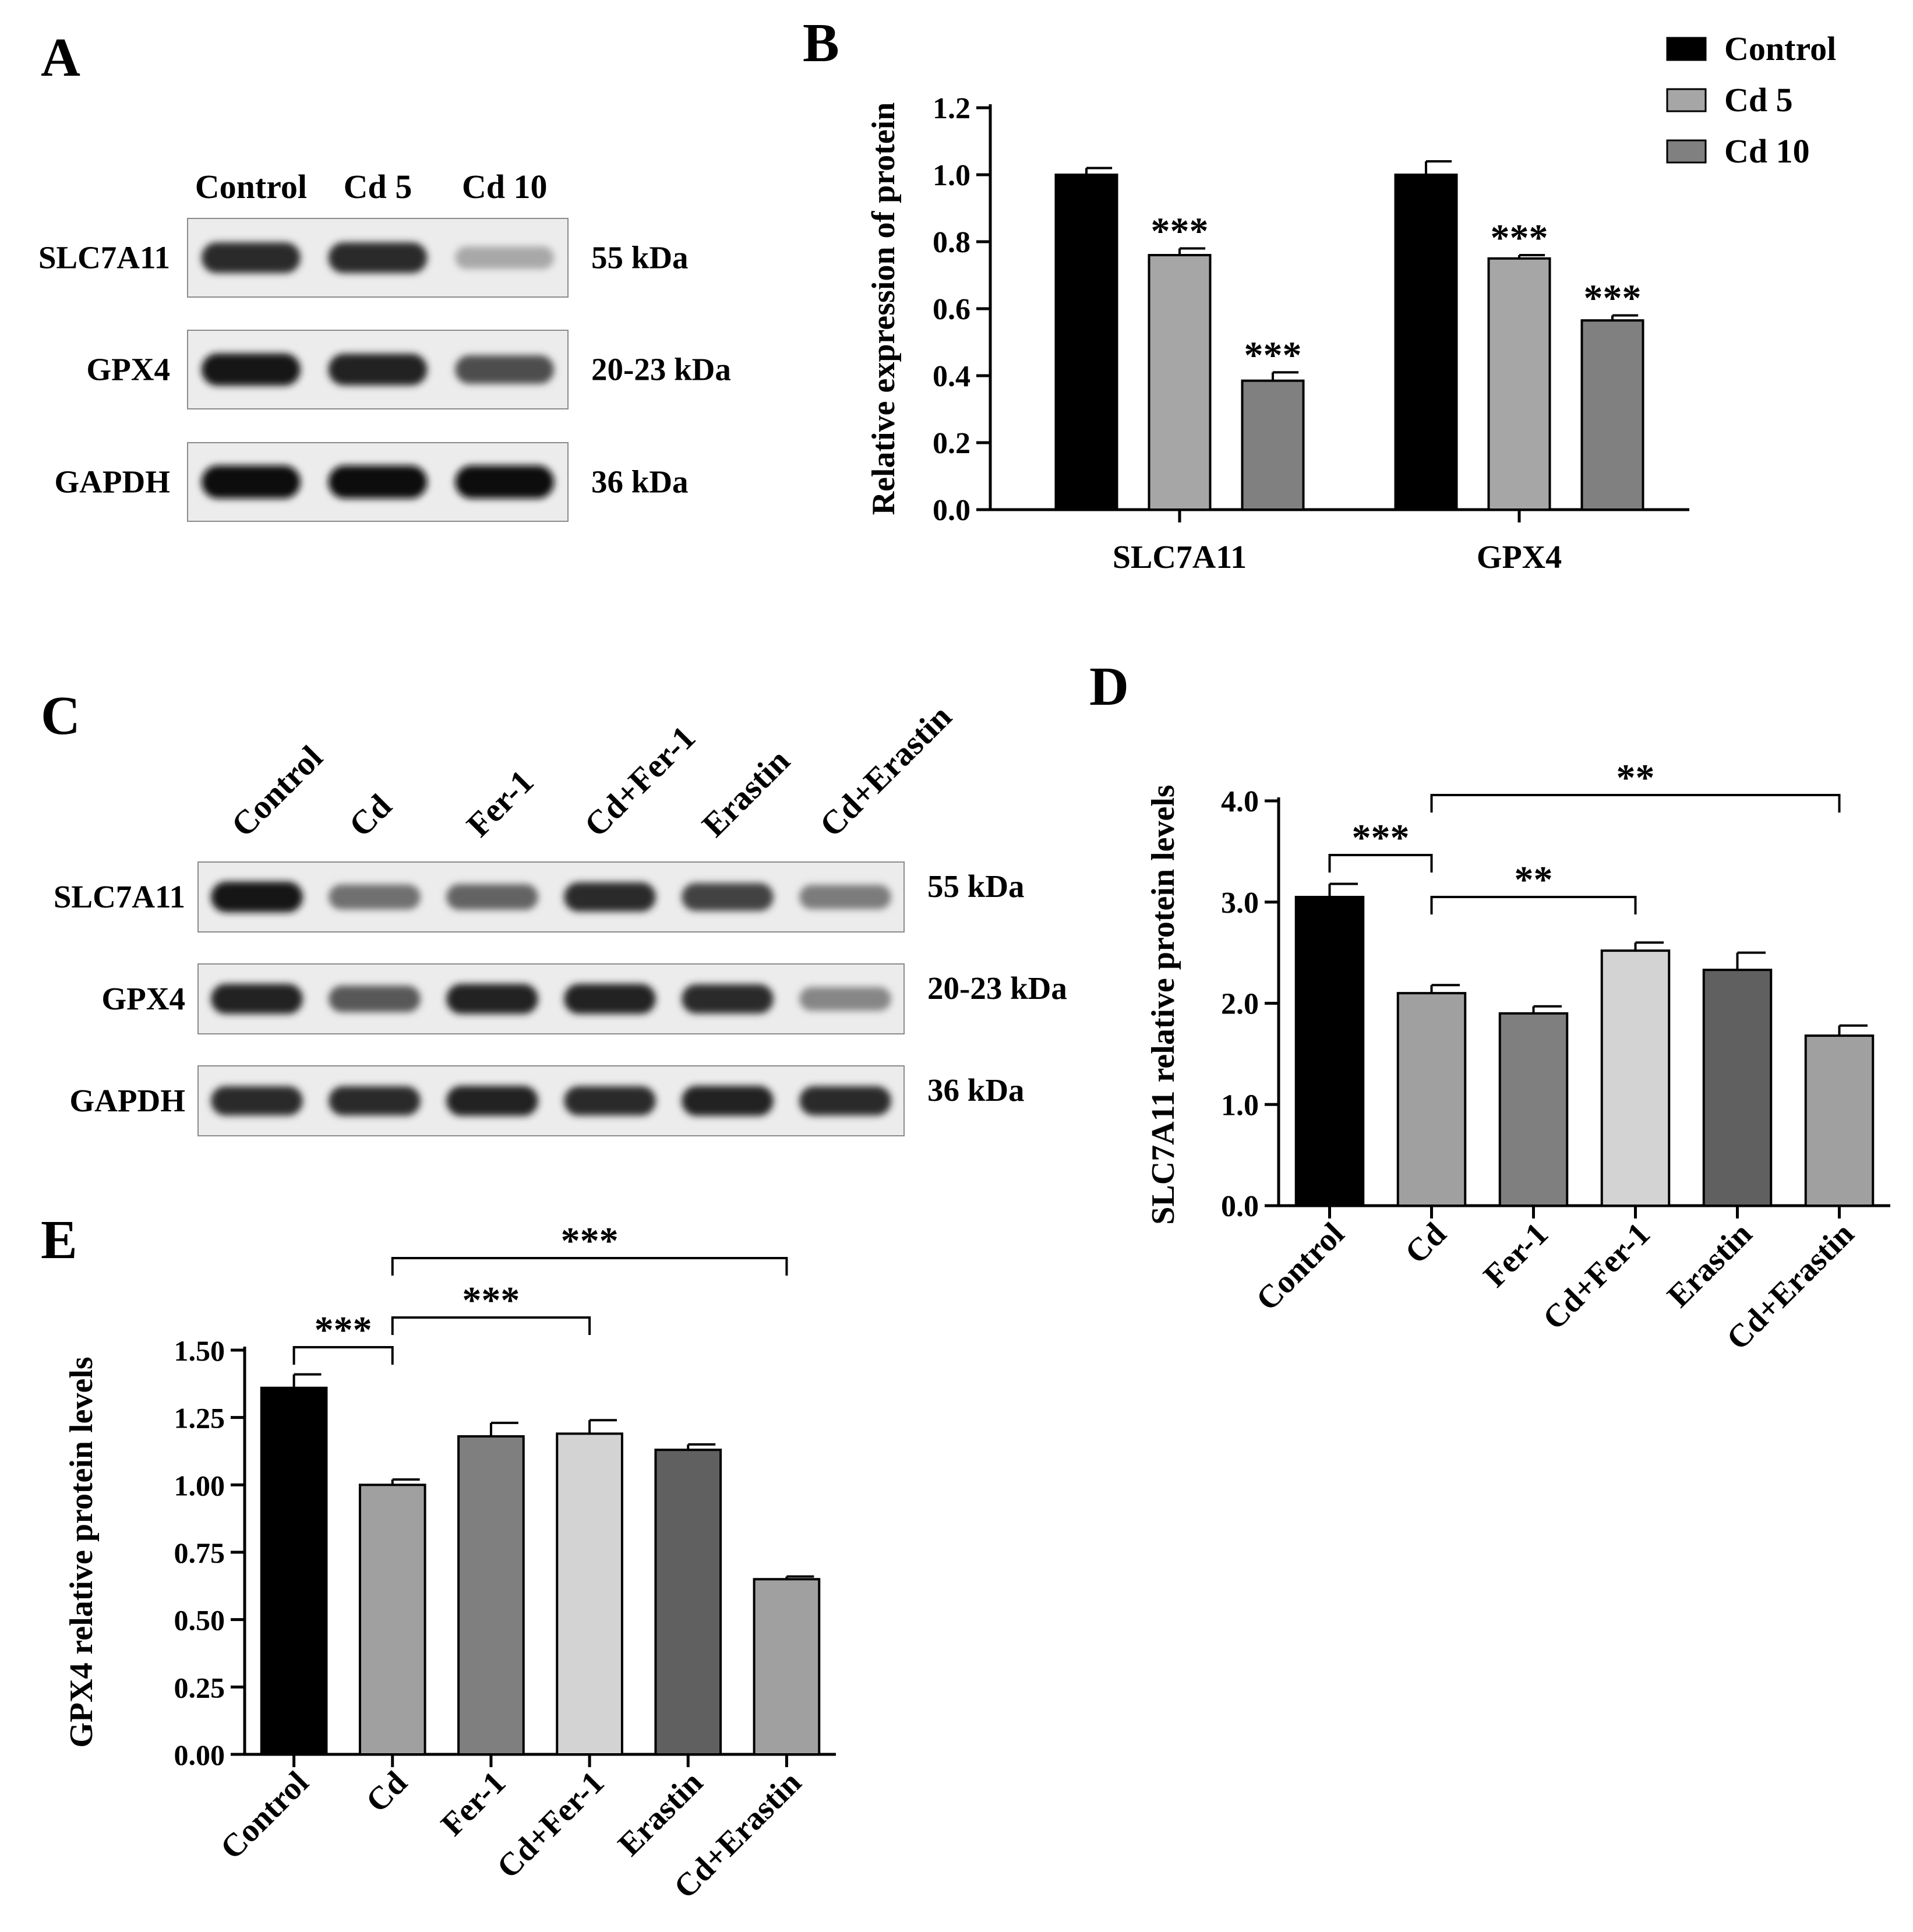  Describe the element at coordinates (1758, 100) in the screenshot. I see `legend-label: Cd 5` at that location.